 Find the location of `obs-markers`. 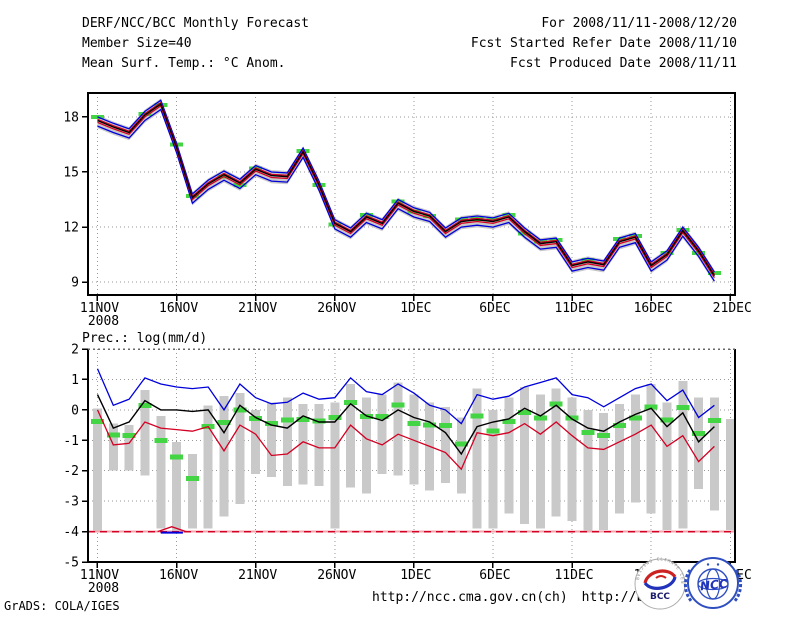

obs-markers is located at coordinates (405, 440).